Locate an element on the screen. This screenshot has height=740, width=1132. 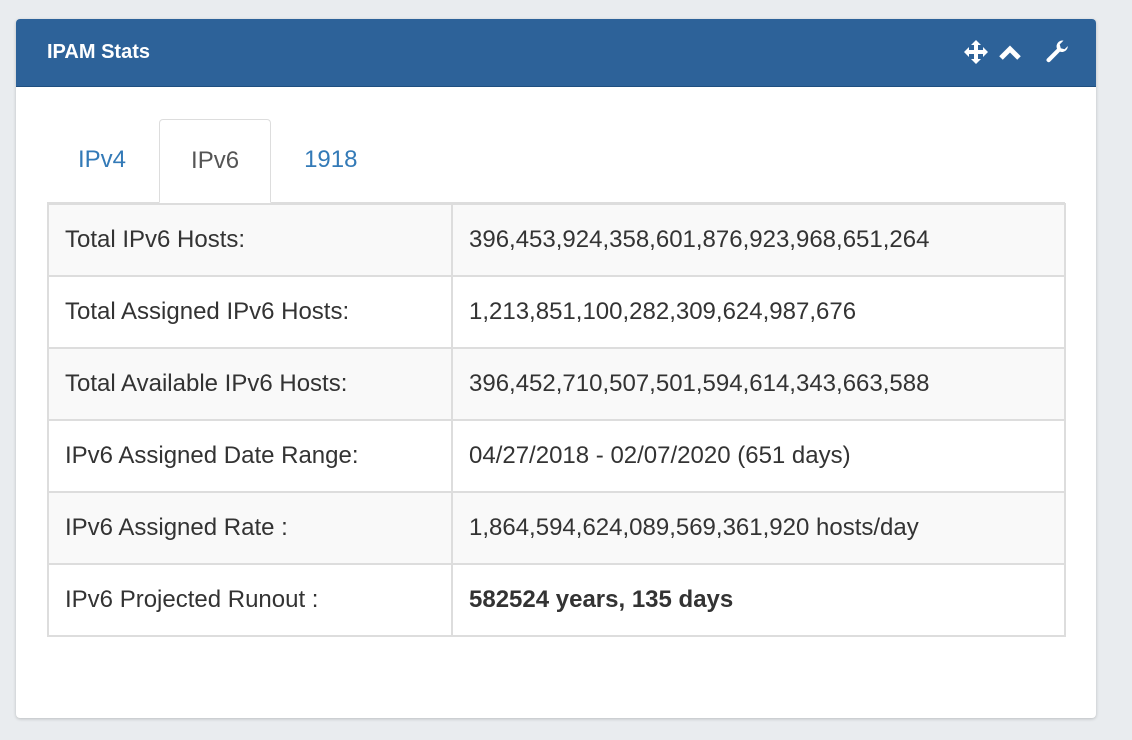
tab-ipv4: IPv4 is located at coordinates (102, 159).